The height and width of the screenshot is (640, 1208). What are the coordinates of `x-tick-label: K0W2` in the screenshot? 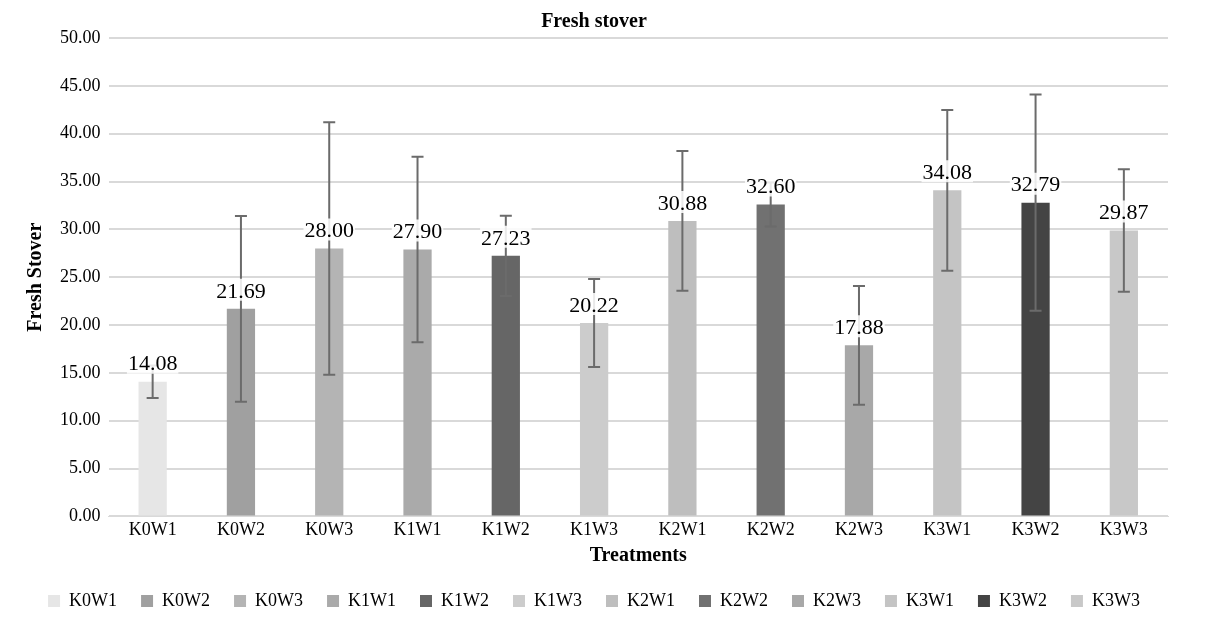 It's located at (240, 528).